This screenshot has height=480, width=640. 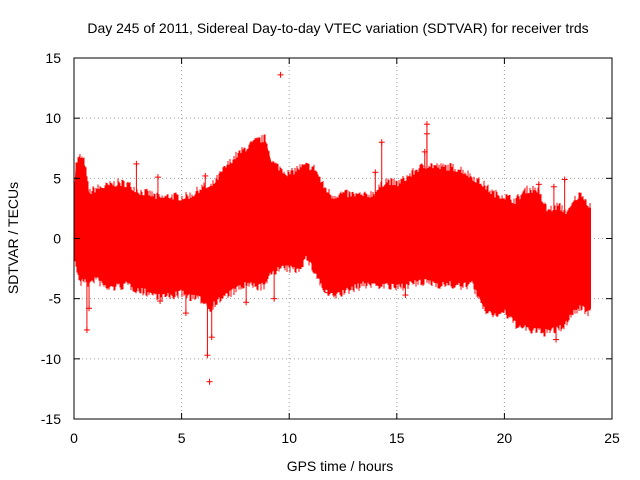 I want to click on y-tick-label: -5, so click(x=55, y=299).